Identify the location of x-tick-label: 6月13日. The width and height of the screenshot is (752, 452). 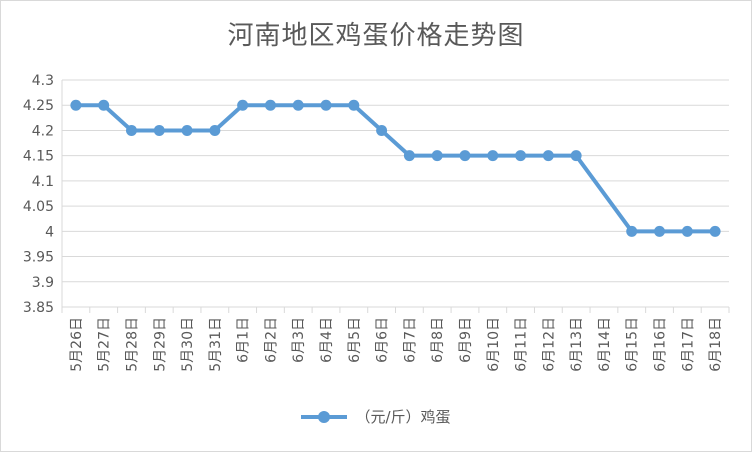
(577, 344).